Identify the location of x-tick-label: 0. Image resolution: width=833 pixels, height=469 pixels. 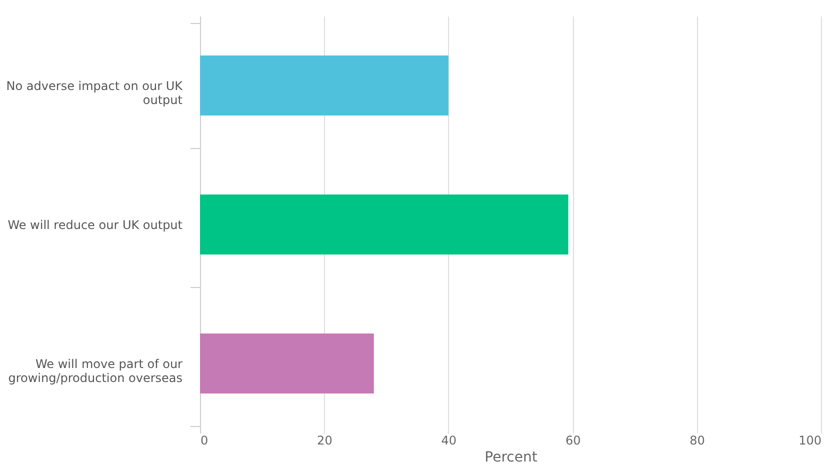
(204, 441).